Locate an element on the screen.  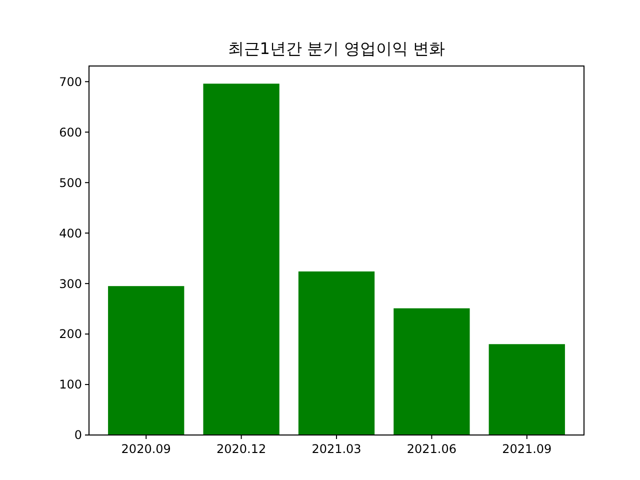
y-tick-label: 400 is located at coordinates (70, 233).